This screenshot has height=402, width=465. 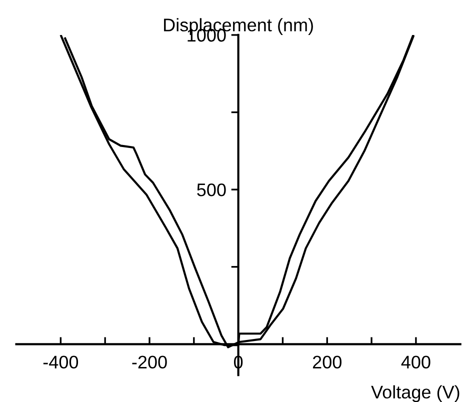 What do you see at coordinates (327, 362) in the screenshot?
I see `x-tick-label: 200` at bounding box center [327, 362].